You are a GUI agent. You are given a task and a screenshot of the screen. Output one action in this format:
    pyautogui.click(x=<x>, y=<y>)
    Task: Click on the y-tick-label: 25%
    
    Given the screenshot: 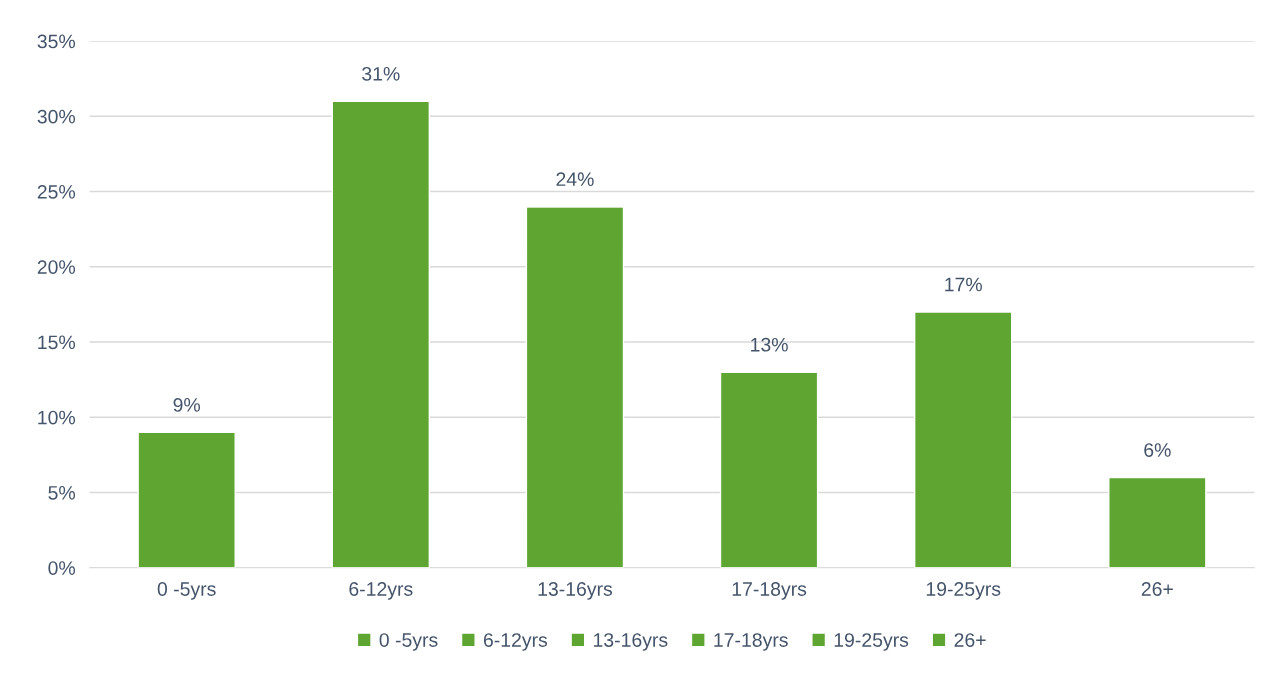 What is the action you would take?
    pyautogui.click(x=56, y=191)
    